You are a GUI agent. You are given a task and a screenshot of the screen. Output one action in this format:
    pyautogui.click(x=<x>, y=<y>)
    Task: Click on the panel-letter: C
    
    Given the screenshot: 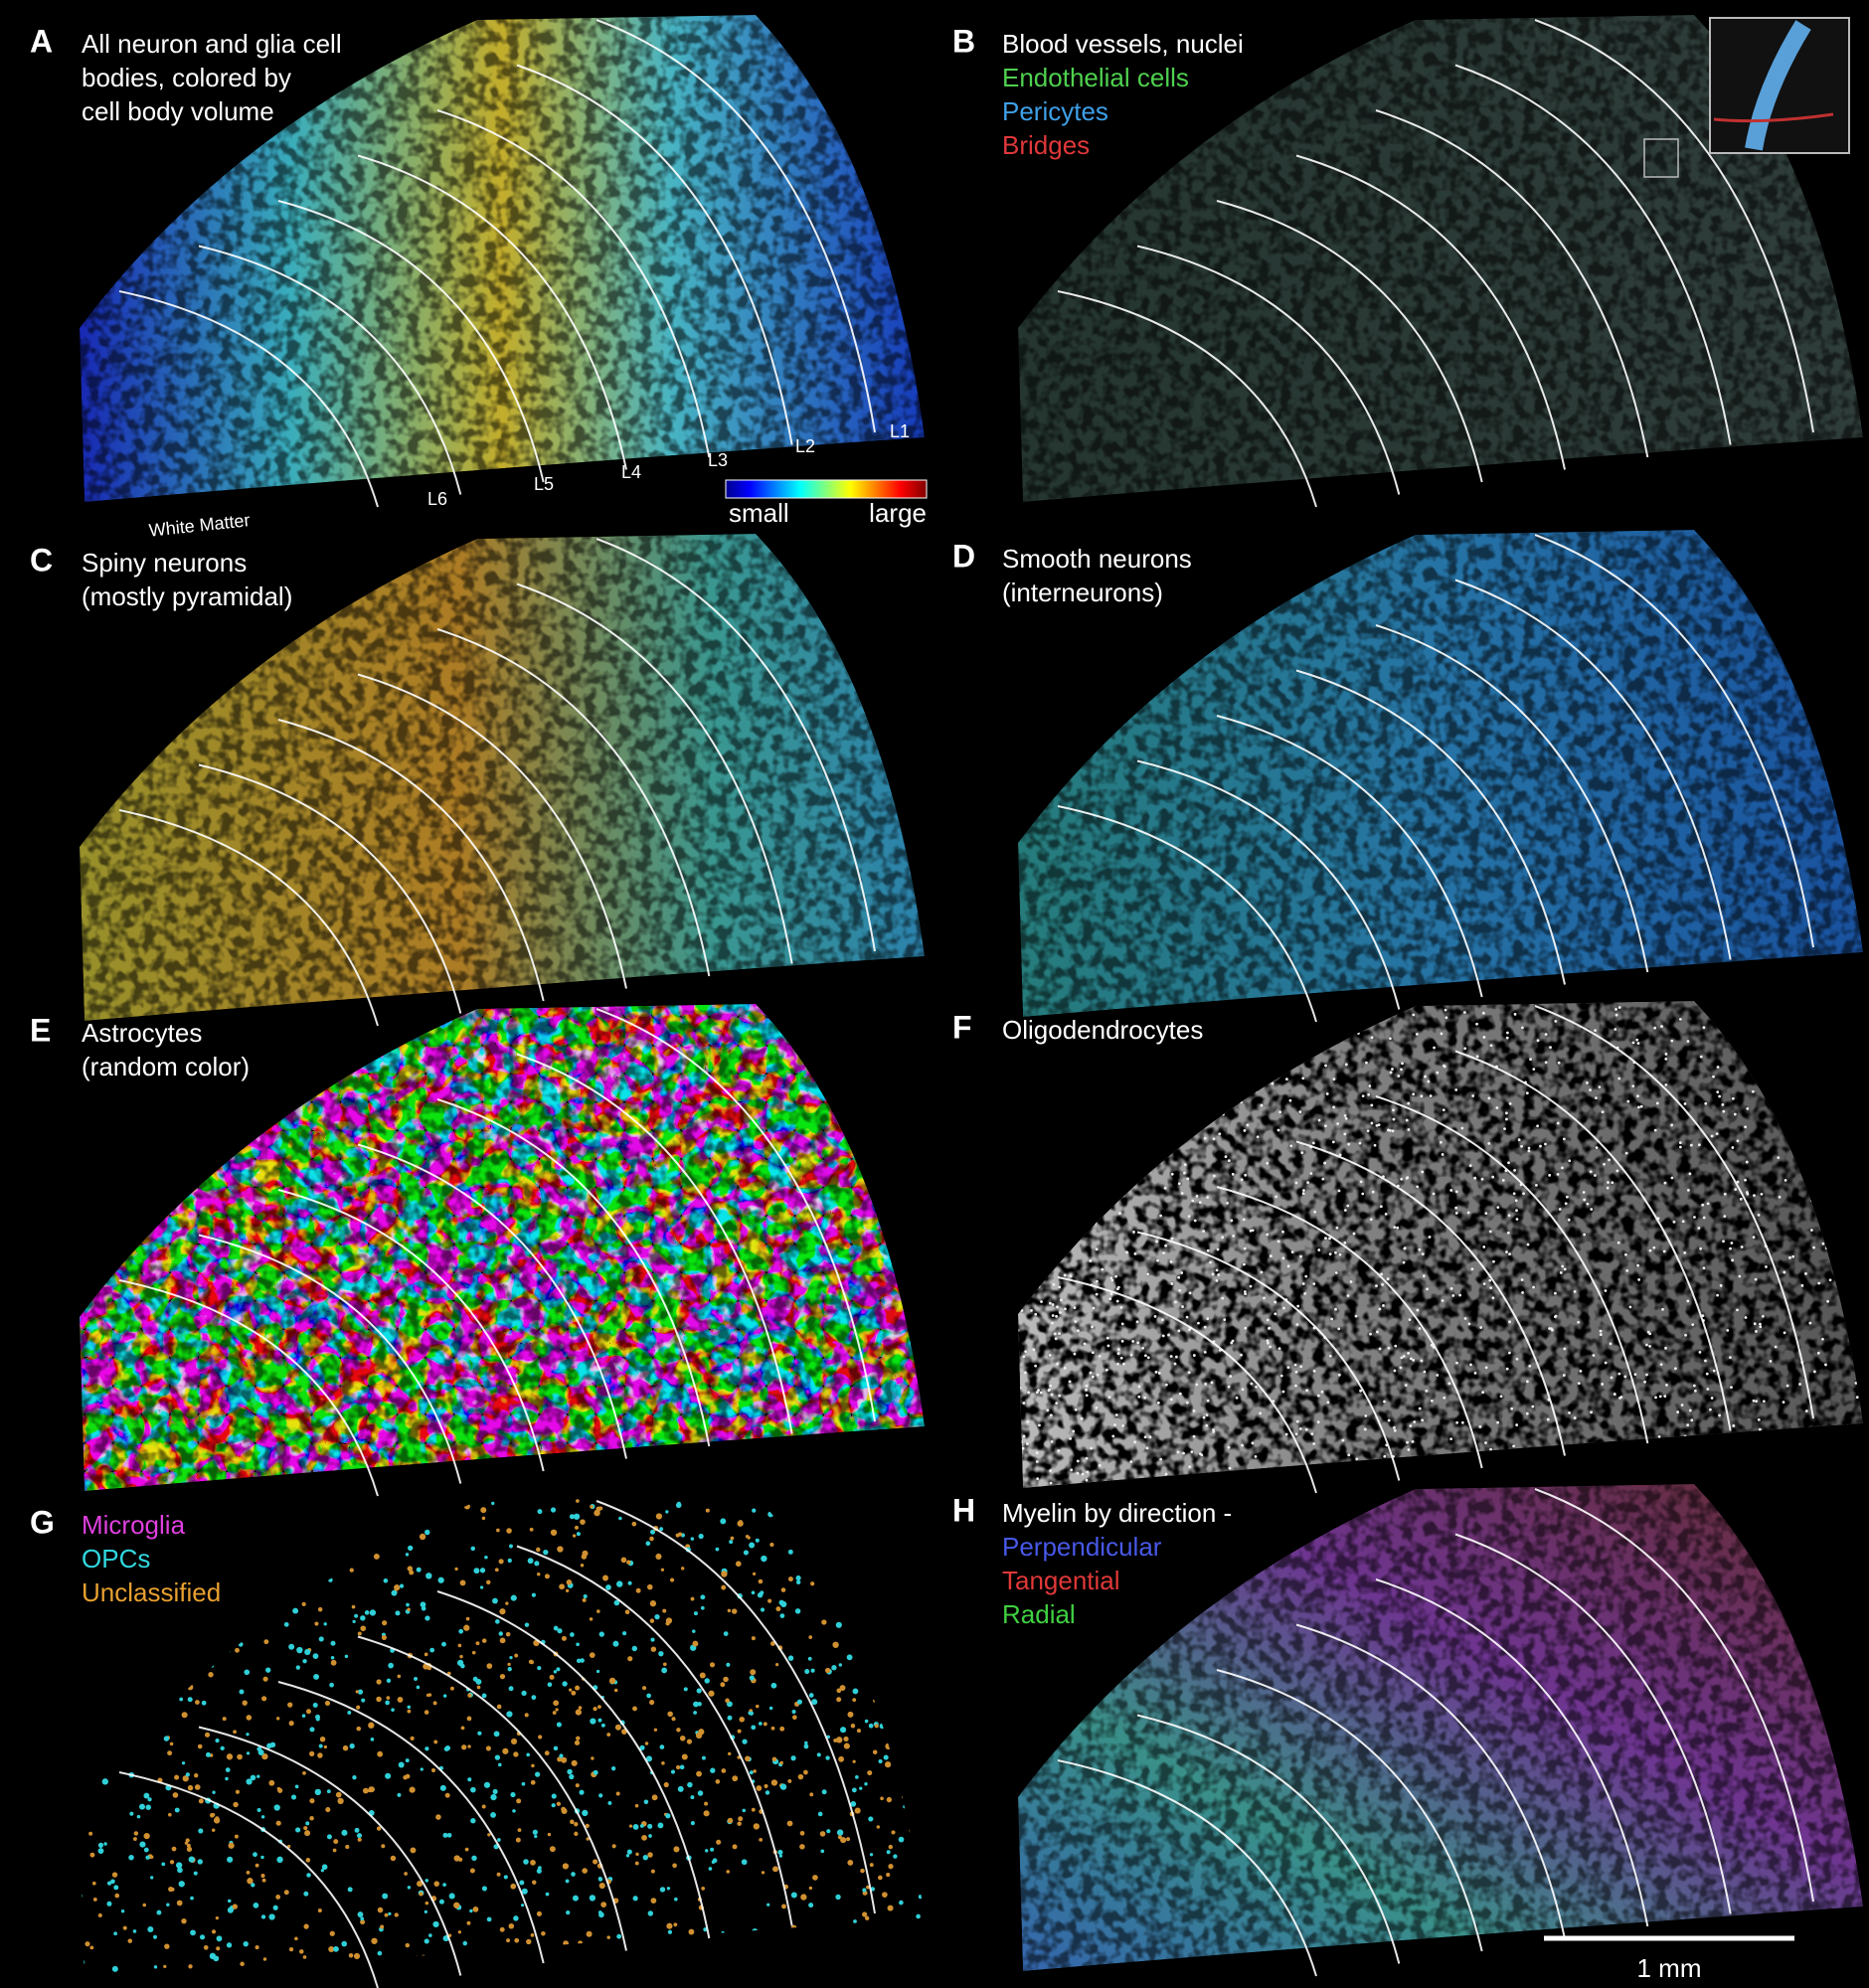 What is the action you would take?
    pyautogui.click(x=41, y=560)
    